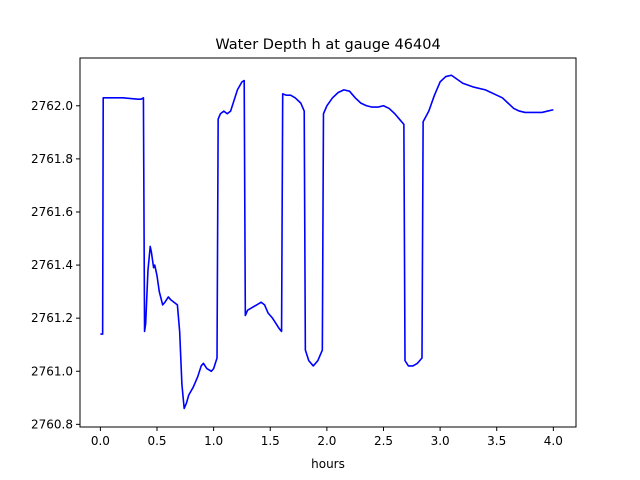  Describe the element at coordinates (270, 441) in the screenshot. I see `x-tick-label: 1.5` at that location.